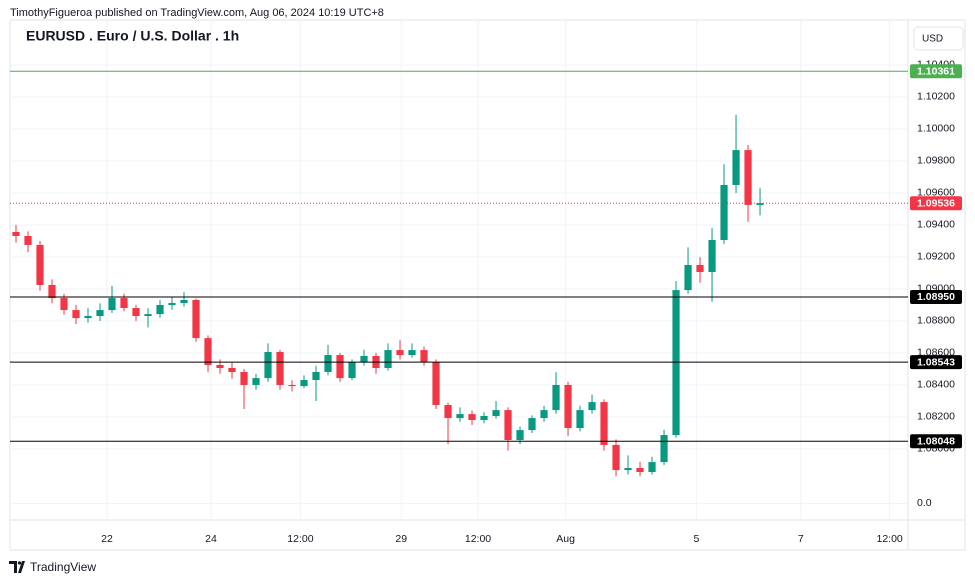  What do you see at coordinates (936, 385) in the screenshot?
I see `y-tick-label: 1.08400` at bounding box center [936, 385].